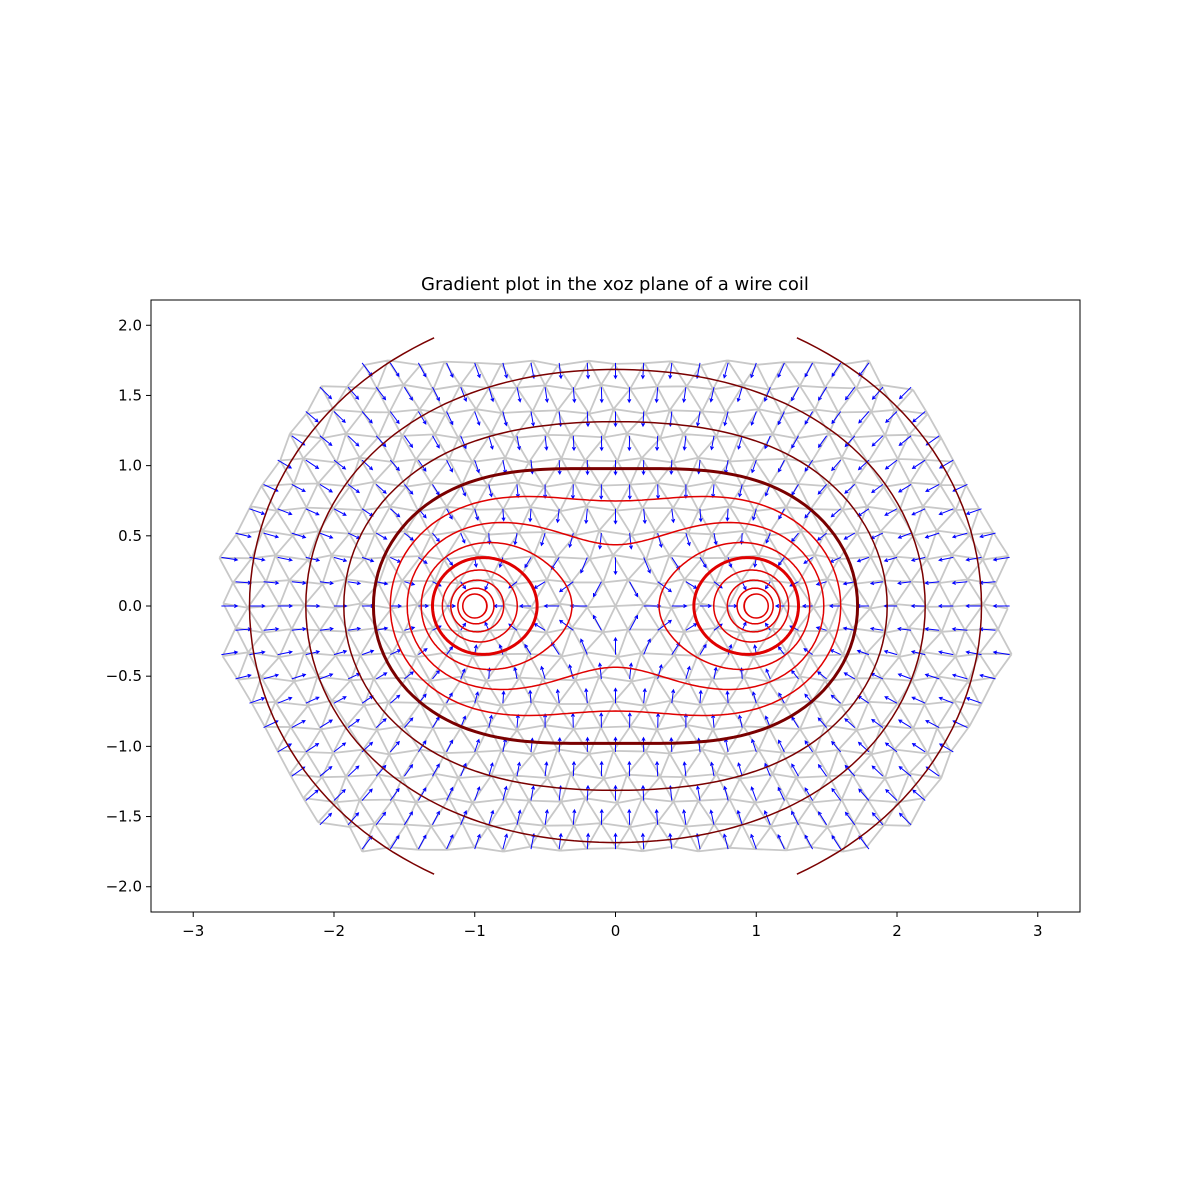 This screenshot has height=1200, width=1200. Describe the element at coordinates (130, 536) in the screenshot. I see `y-tick-label: 0.5` at that location.